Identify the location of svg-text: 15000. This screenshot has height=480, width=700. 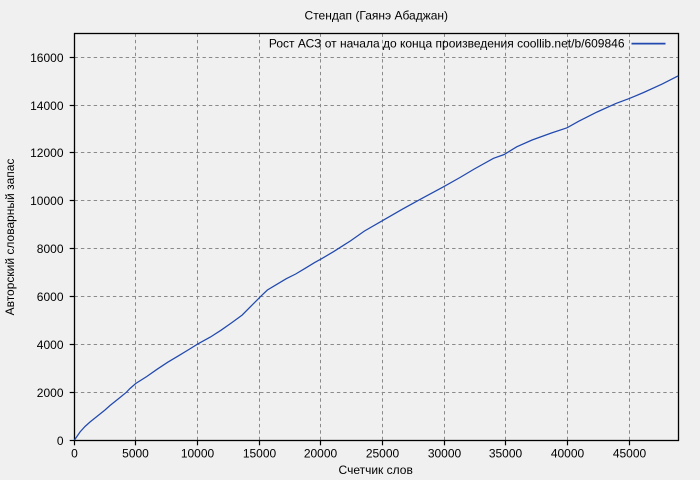
(260, 454).